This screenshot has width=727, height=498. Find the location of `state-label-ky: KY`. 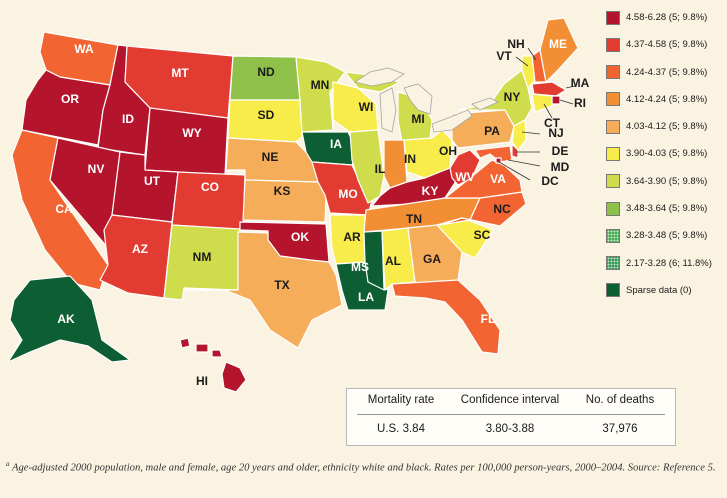

state-label-ky: KY is located at coordinates (430, 191).